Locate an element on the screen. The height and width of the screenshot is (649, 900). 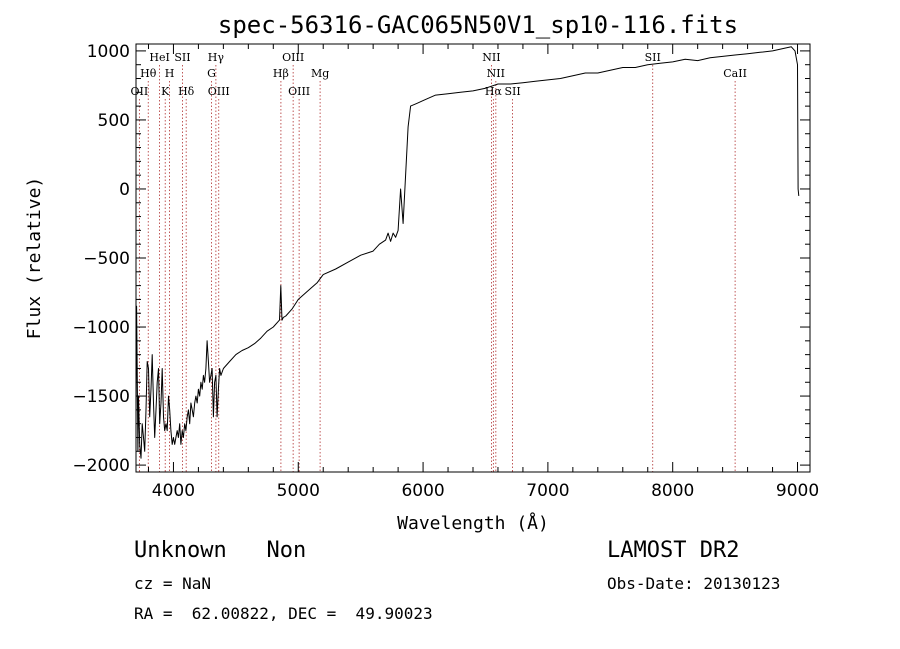
classification-text: Unknown Non is located at coordinates (220, 550).